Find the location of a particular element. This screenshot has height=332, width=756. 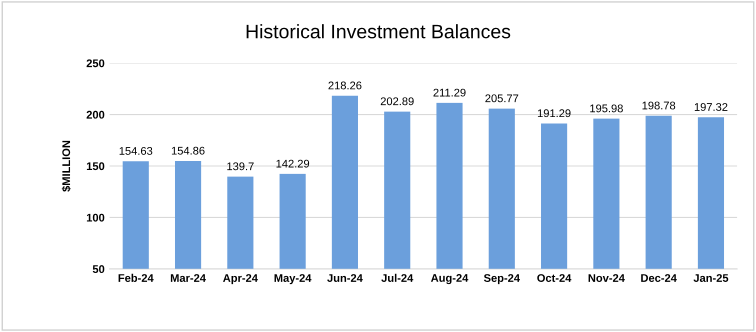

x-tick-label: Sep-24 is located at coordinates (502, 279).